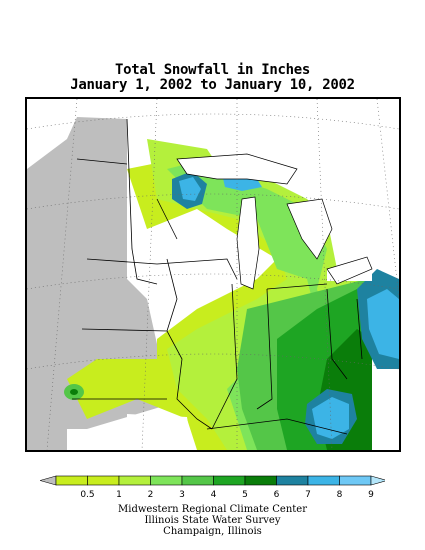  I want to click on legend-above-arrow, so click(379, 480).